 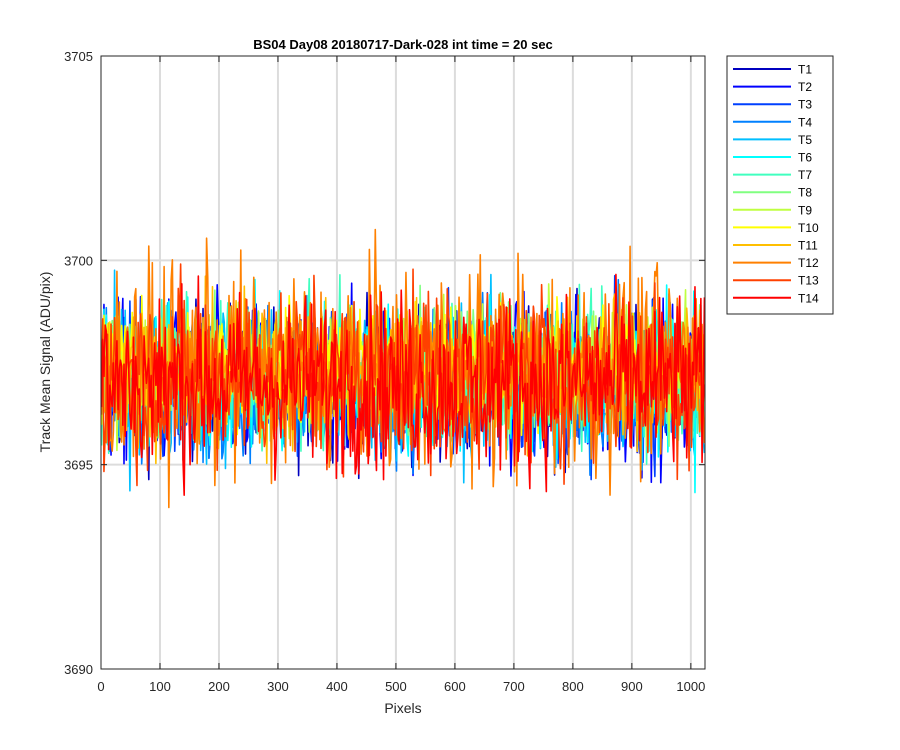 What do you see at coordinates (805, 122) in the screenshot?
I see `legend-label-T4: T4` at bounding box center [805, 122].